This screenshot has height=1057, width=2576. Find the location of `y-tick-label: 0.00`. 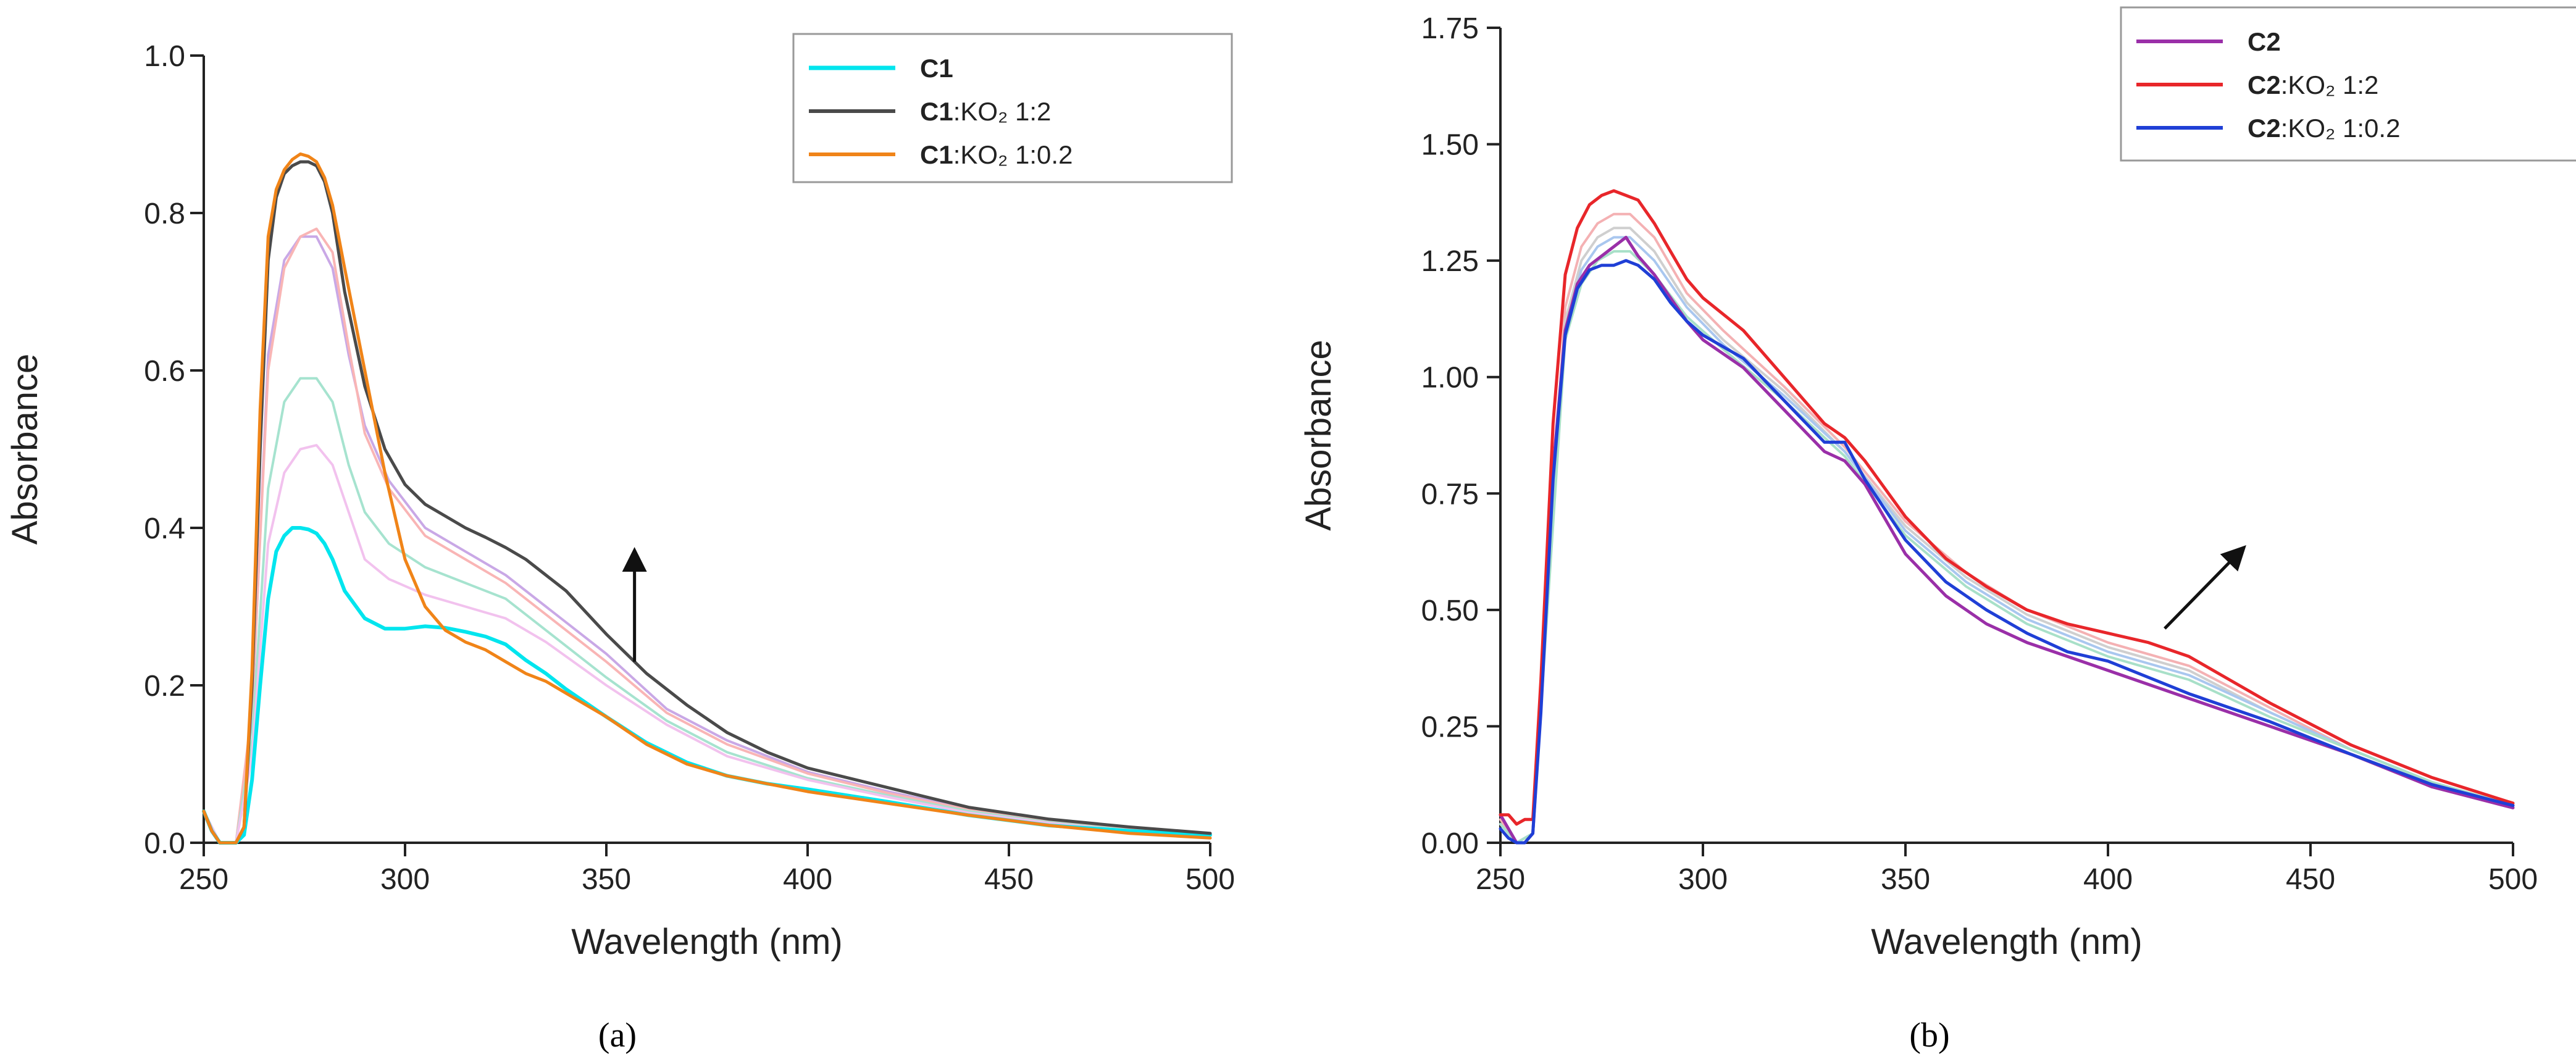

y-tick-label: 0.00 is located at coordinates (1450, 844).